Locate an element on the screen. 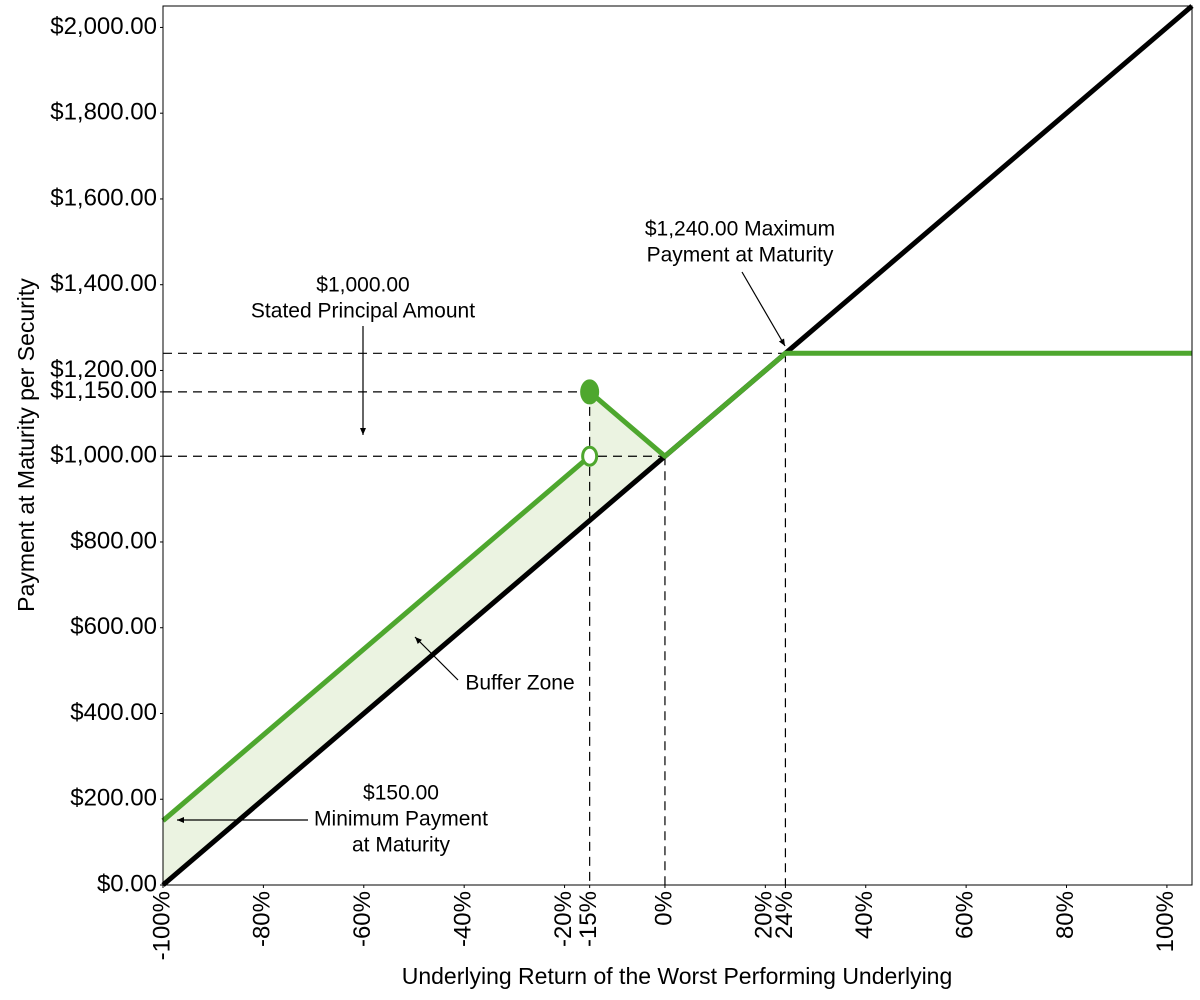 The height and width of the screenshot is (1000, 1200). x-tick-label: -40% is located at coordinates (463, 919).